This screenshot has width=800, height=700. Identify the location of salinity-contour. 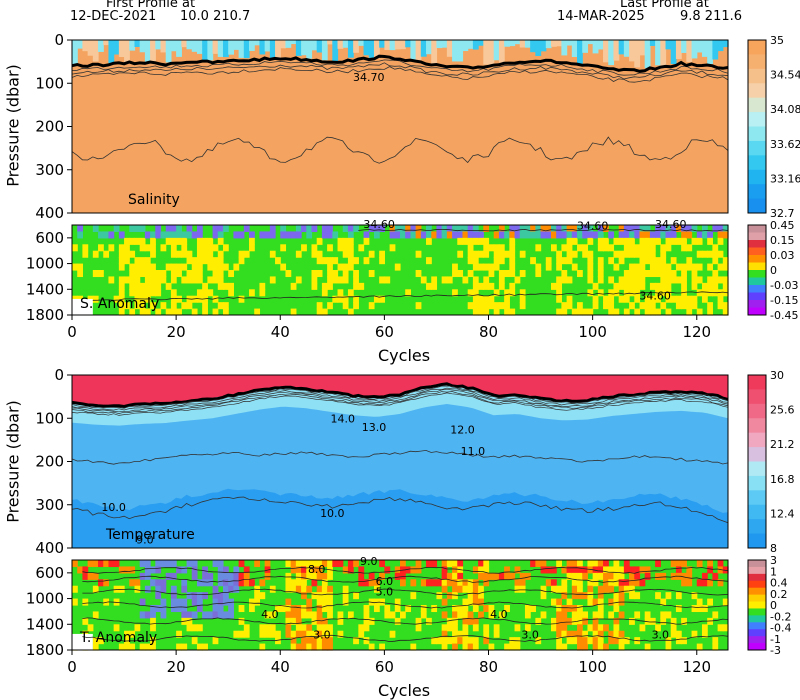
(400, 71).